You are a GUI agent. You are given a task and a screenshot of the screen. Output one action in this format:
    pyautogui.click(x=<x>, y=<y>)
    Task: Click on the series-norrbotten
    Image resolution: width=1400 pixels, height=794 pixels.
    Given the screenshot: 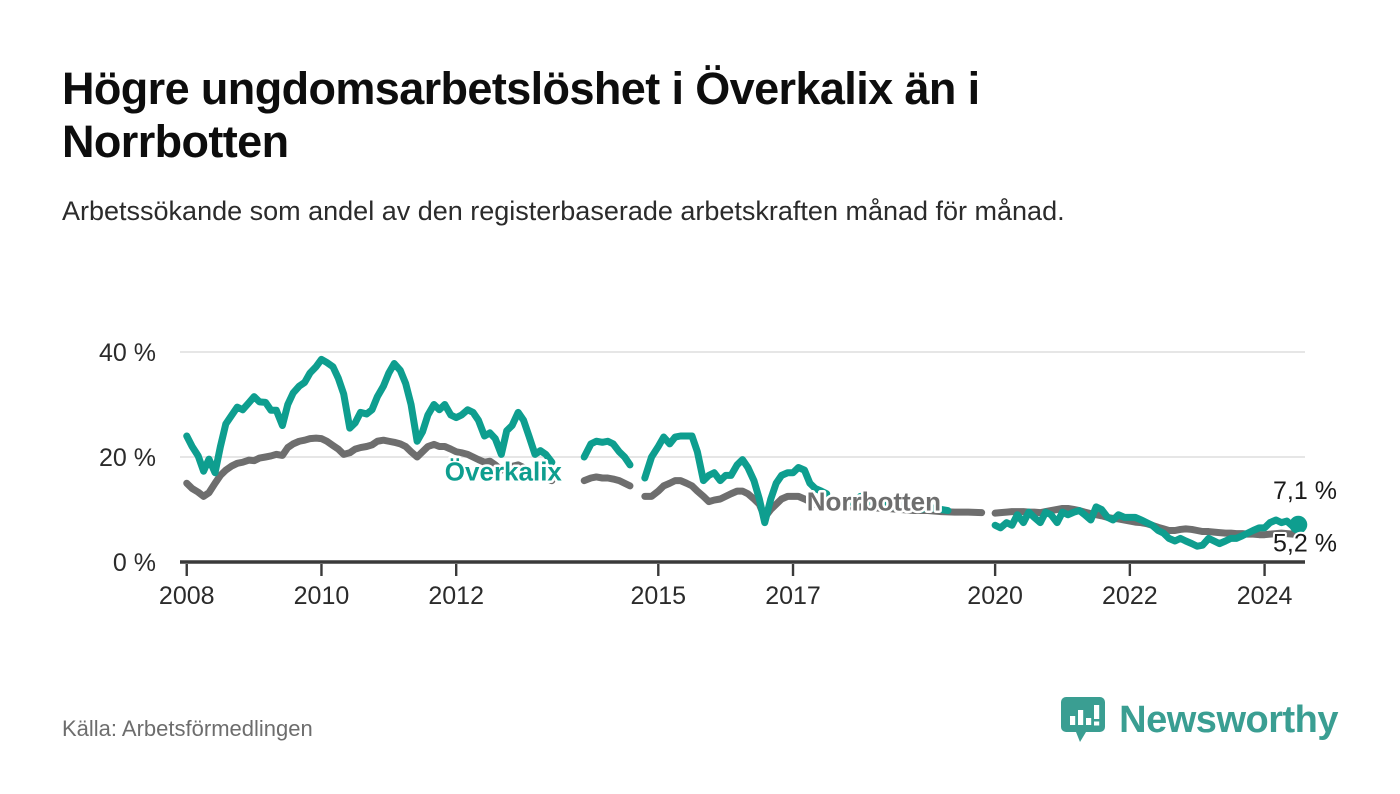 What is the action you would take?
    pyautogui.click(x=742, y=486)
    